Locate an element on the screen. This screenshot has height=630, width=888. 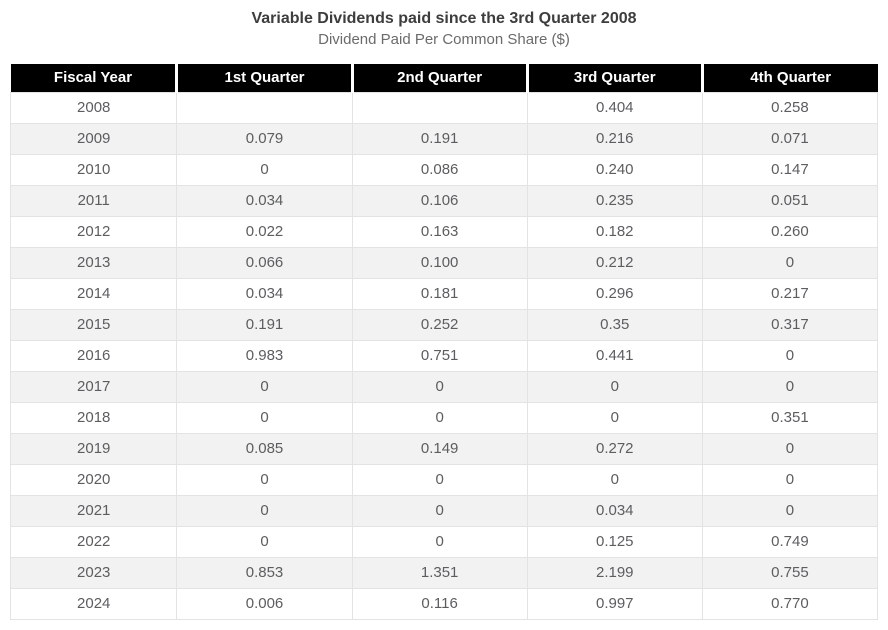
year-cell: 2009 is located at coordinates (93, 138).